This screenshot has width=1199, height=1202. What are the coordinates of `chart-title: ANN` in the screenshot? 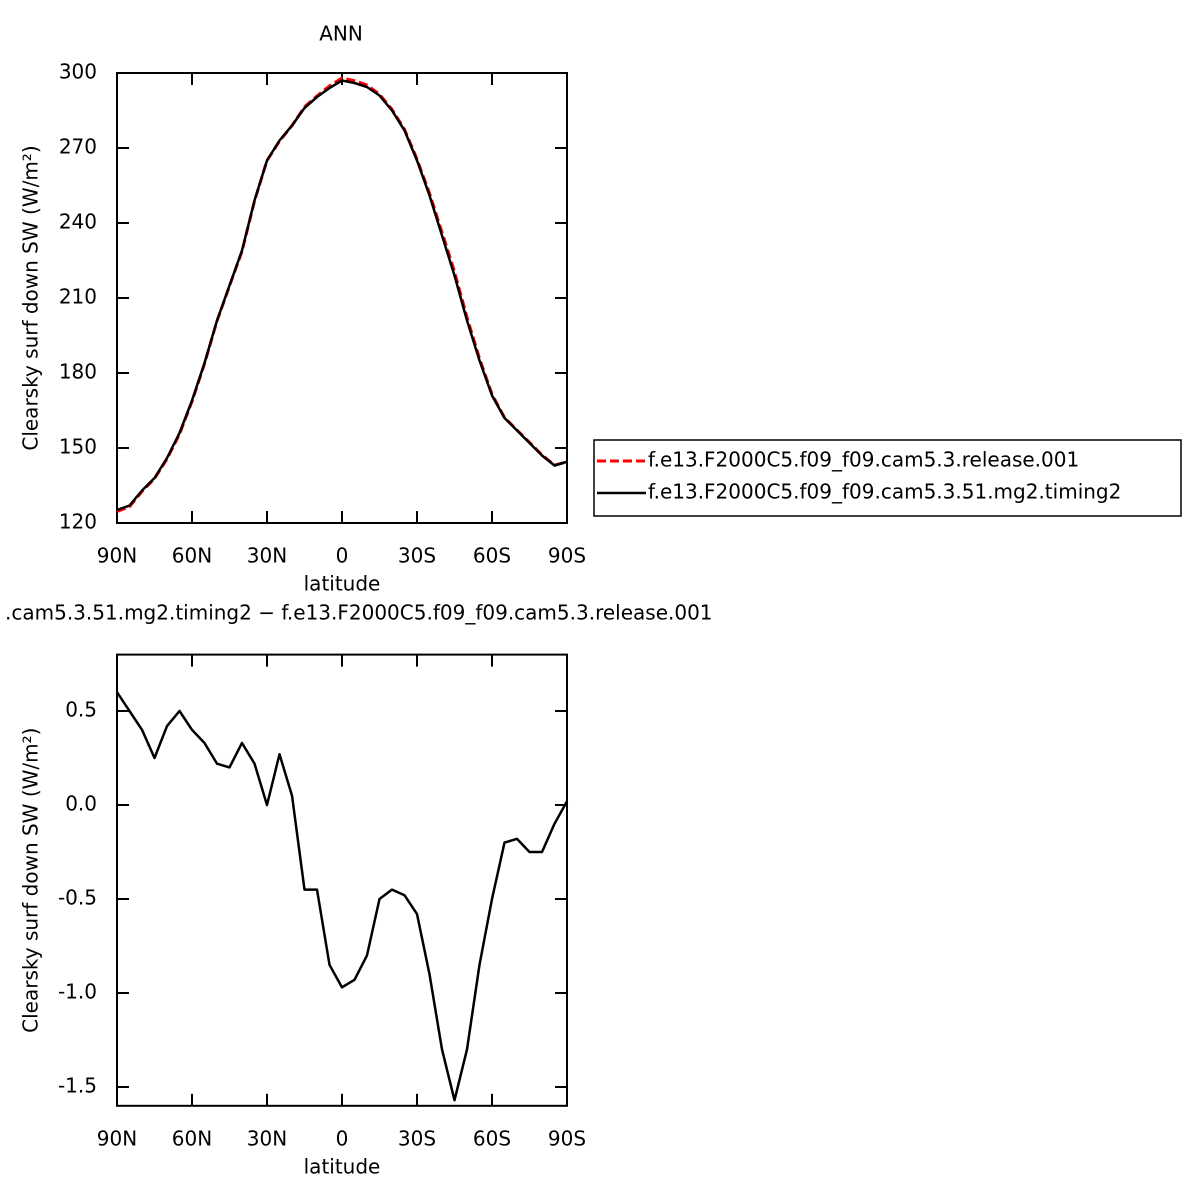 It's located at (341, 34).